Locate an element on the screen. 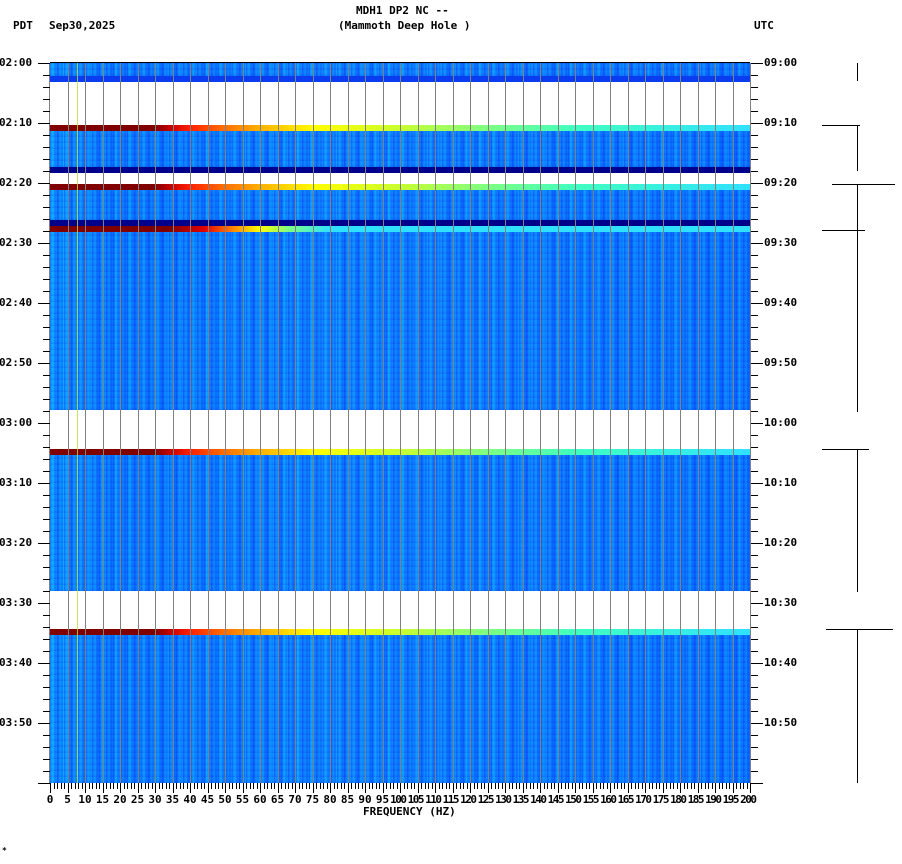 This screenshot has width=902, height=864. left-time-label: 03:50 is located at coordinates (16, 722).